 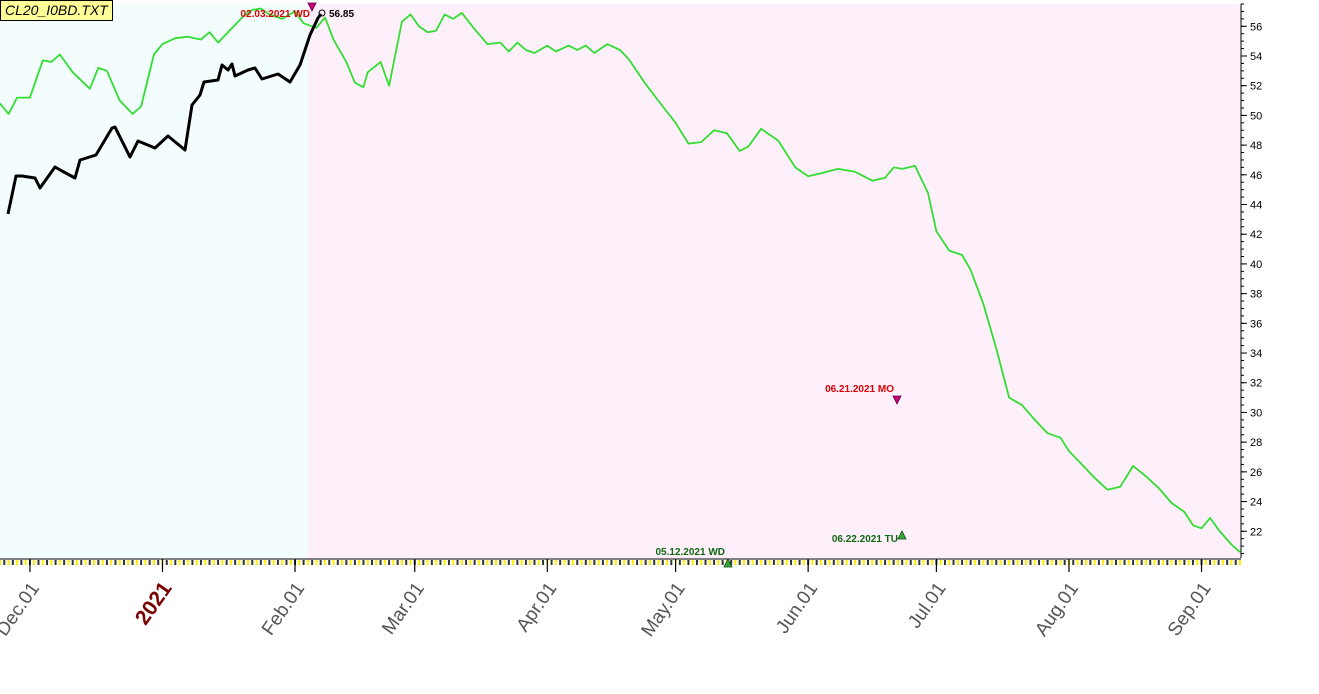 I want to click on y-tick-label-54: 54, so click(x=1256, y=57).